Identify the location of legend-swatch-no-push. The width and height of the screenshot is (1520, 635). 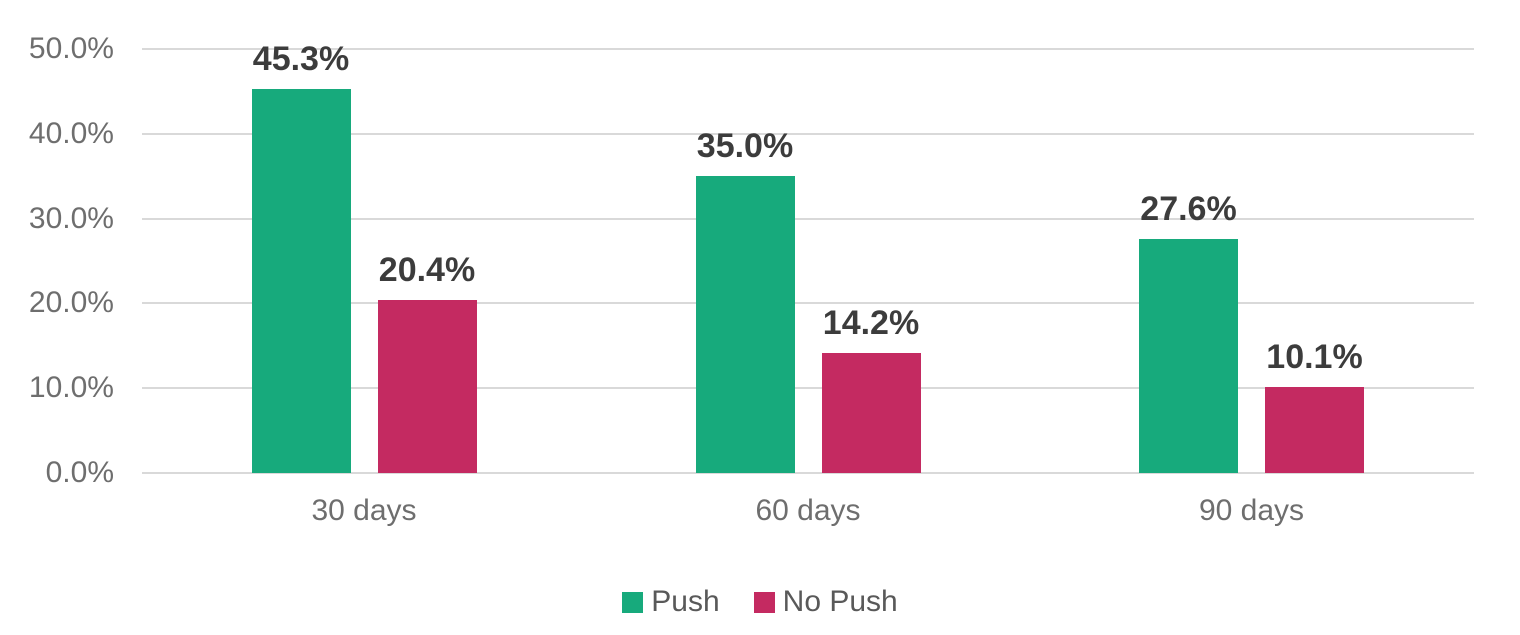
(764, 602).